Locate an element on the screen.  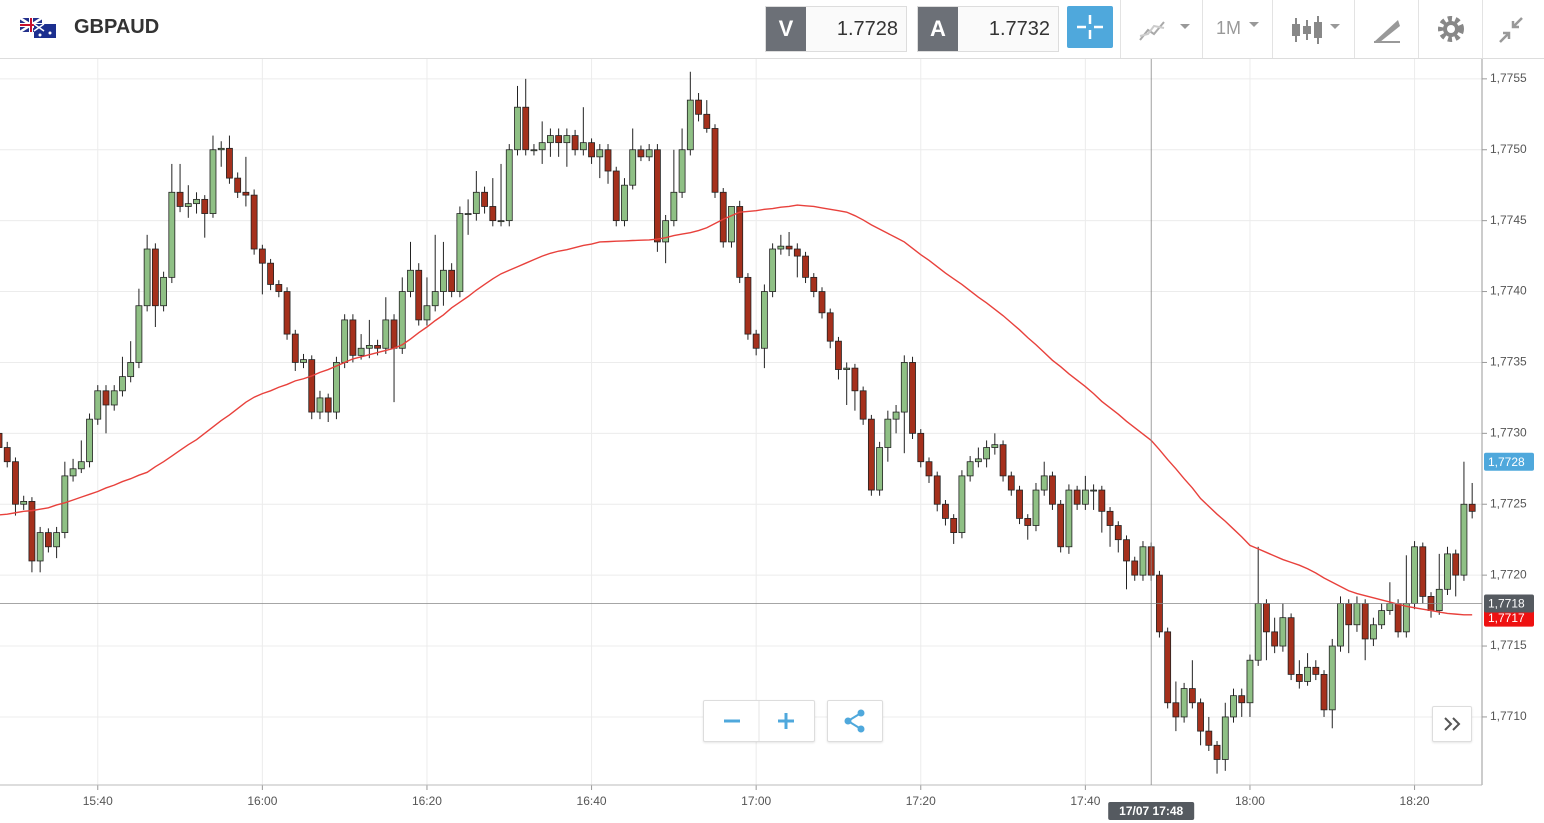
share-button is located at coordinates (855, 721).